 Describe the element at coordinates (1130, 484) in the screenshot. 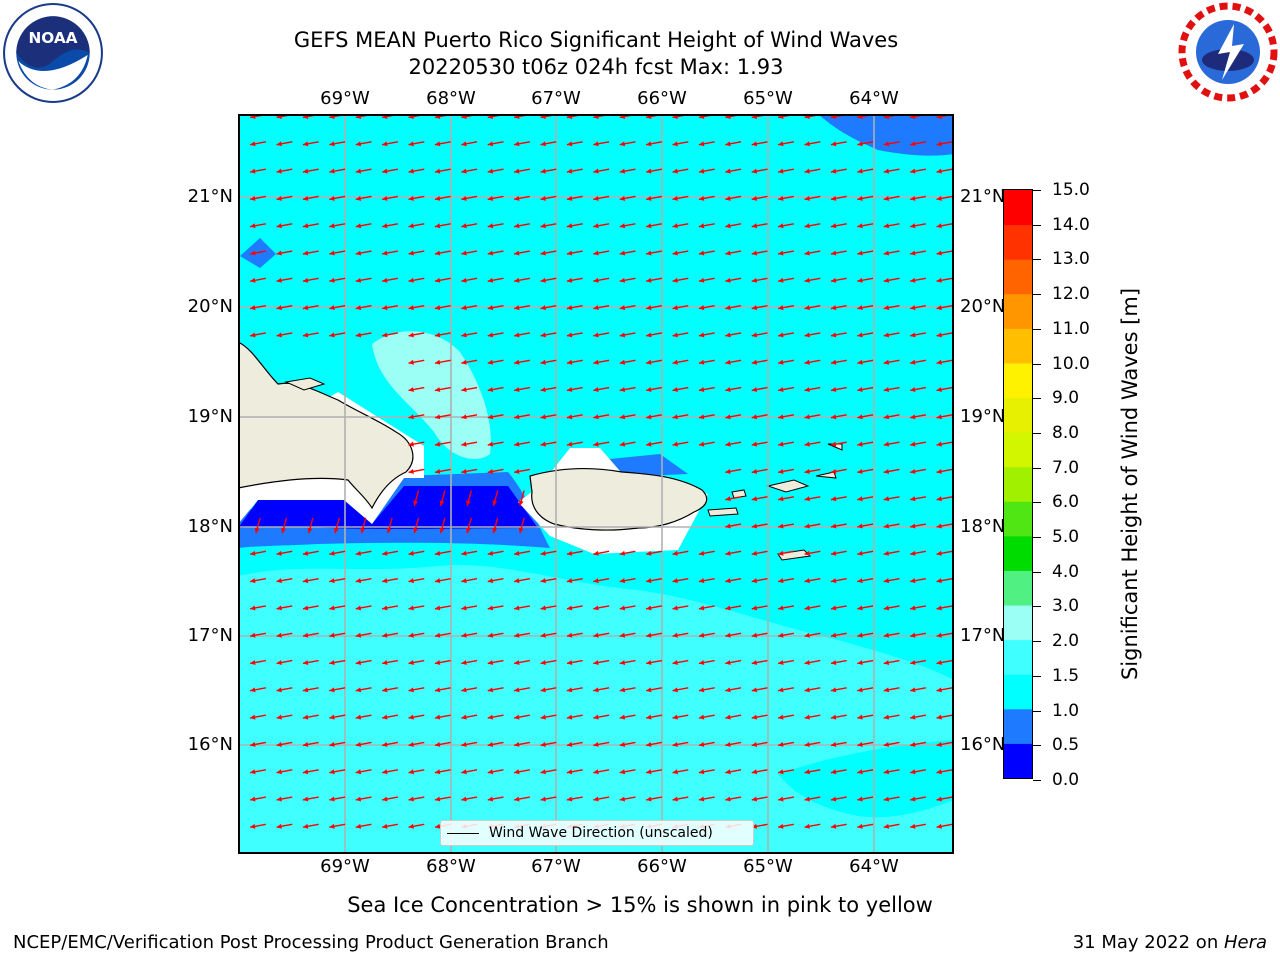

I see `colorbar-title: Significant Height of Wind Waves [m]` at that location.